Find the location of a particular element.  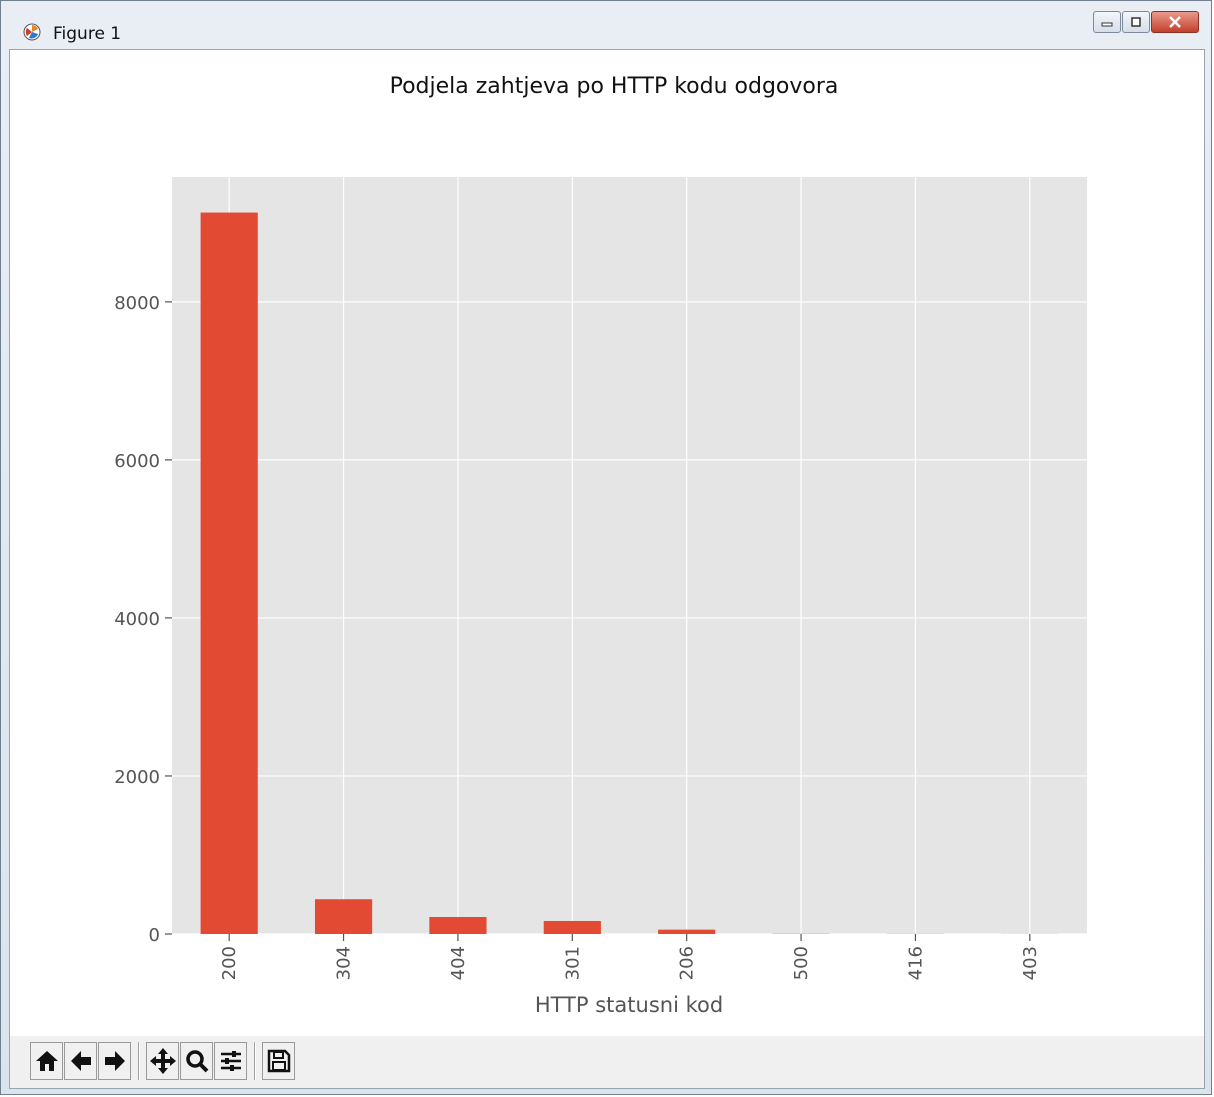

y-tick-label: 2000 is located at coordinates (137, 777).